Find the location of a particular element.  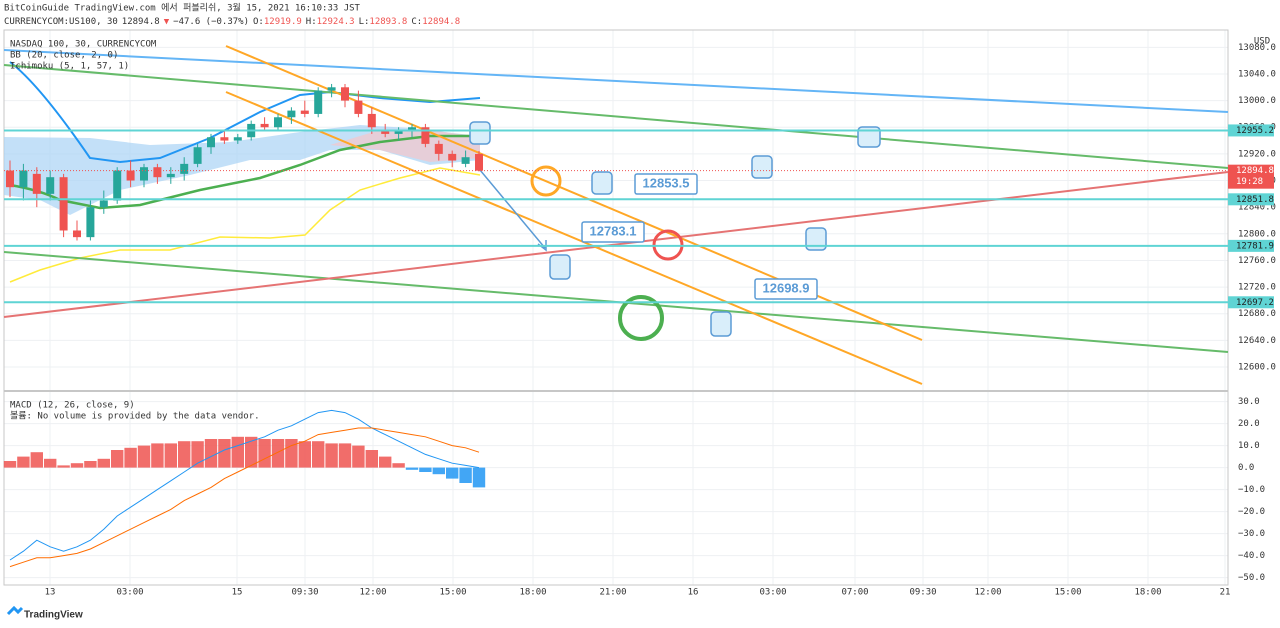

price-label: 12955.2 is located at coordinates (1255, 131).